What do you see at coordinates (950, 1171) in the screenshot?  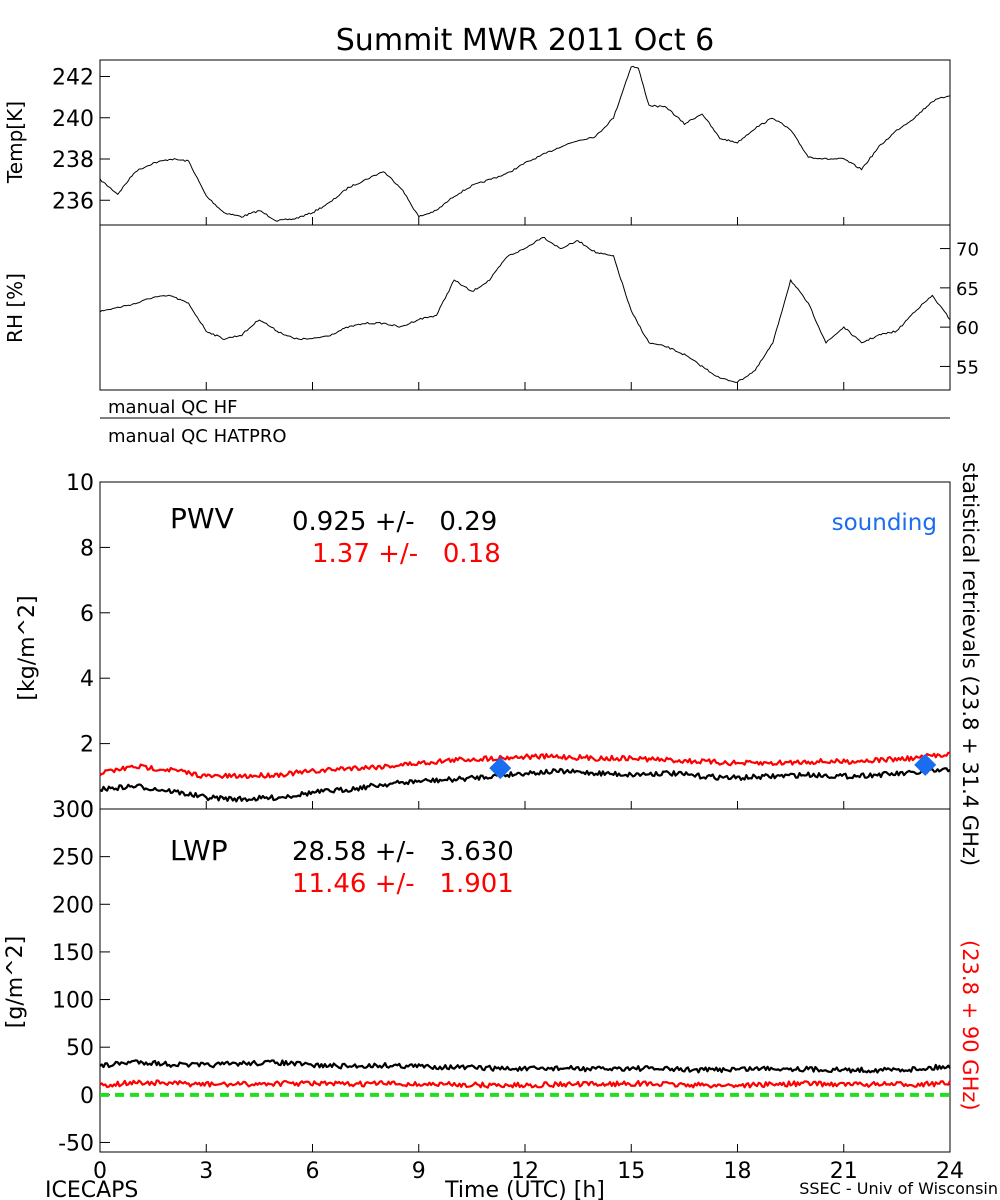 I see `xtick-label-8: 24` at bounding box center [950, 1171].